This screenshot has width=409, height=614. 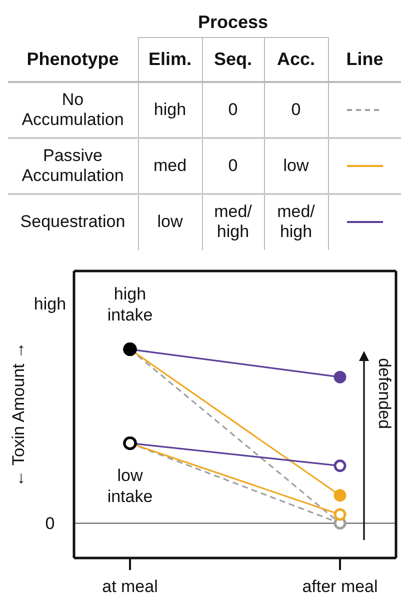 I want to click on x-tick-label: at meal, so click(x=130, y=586).